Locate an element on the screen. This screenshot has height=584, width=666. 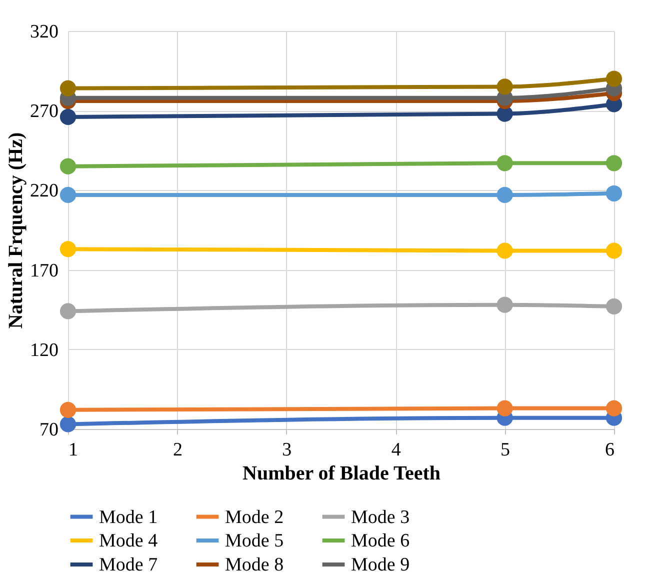
y-tick-label: 320 is located at coordinates (44, 32).